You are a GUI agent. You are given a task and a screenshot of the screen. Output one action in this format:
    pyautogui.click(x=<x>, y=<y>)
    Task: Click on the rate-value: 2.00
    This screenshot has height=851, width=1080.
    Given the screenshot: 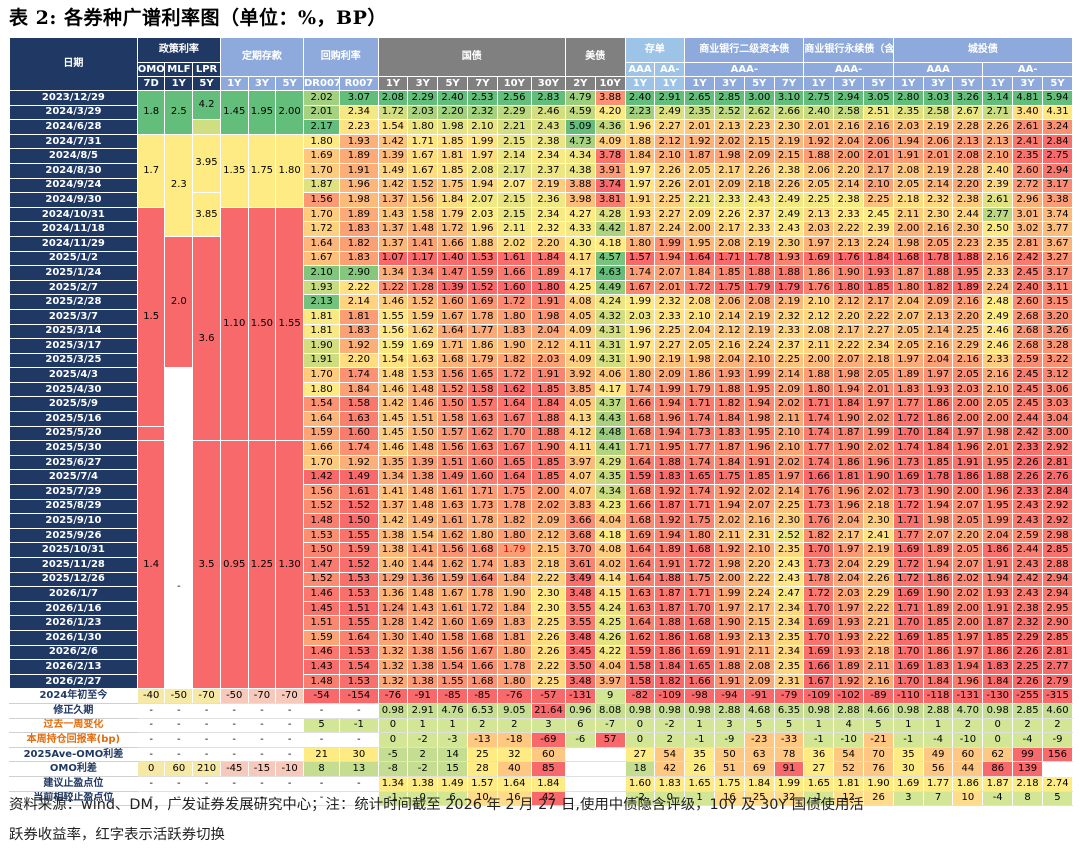 What is the action you would take?
    pyautogui.click(x=968, y=492)
    